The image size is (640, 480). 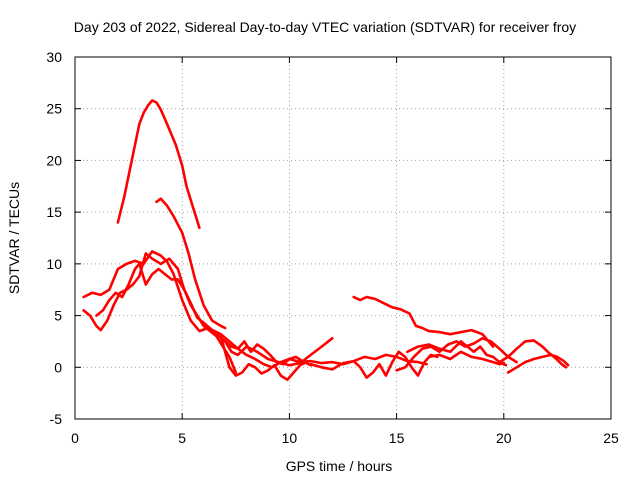 I want to click on y-axis-label: SDTVAR / TECUs, so click(x=14, y=238).